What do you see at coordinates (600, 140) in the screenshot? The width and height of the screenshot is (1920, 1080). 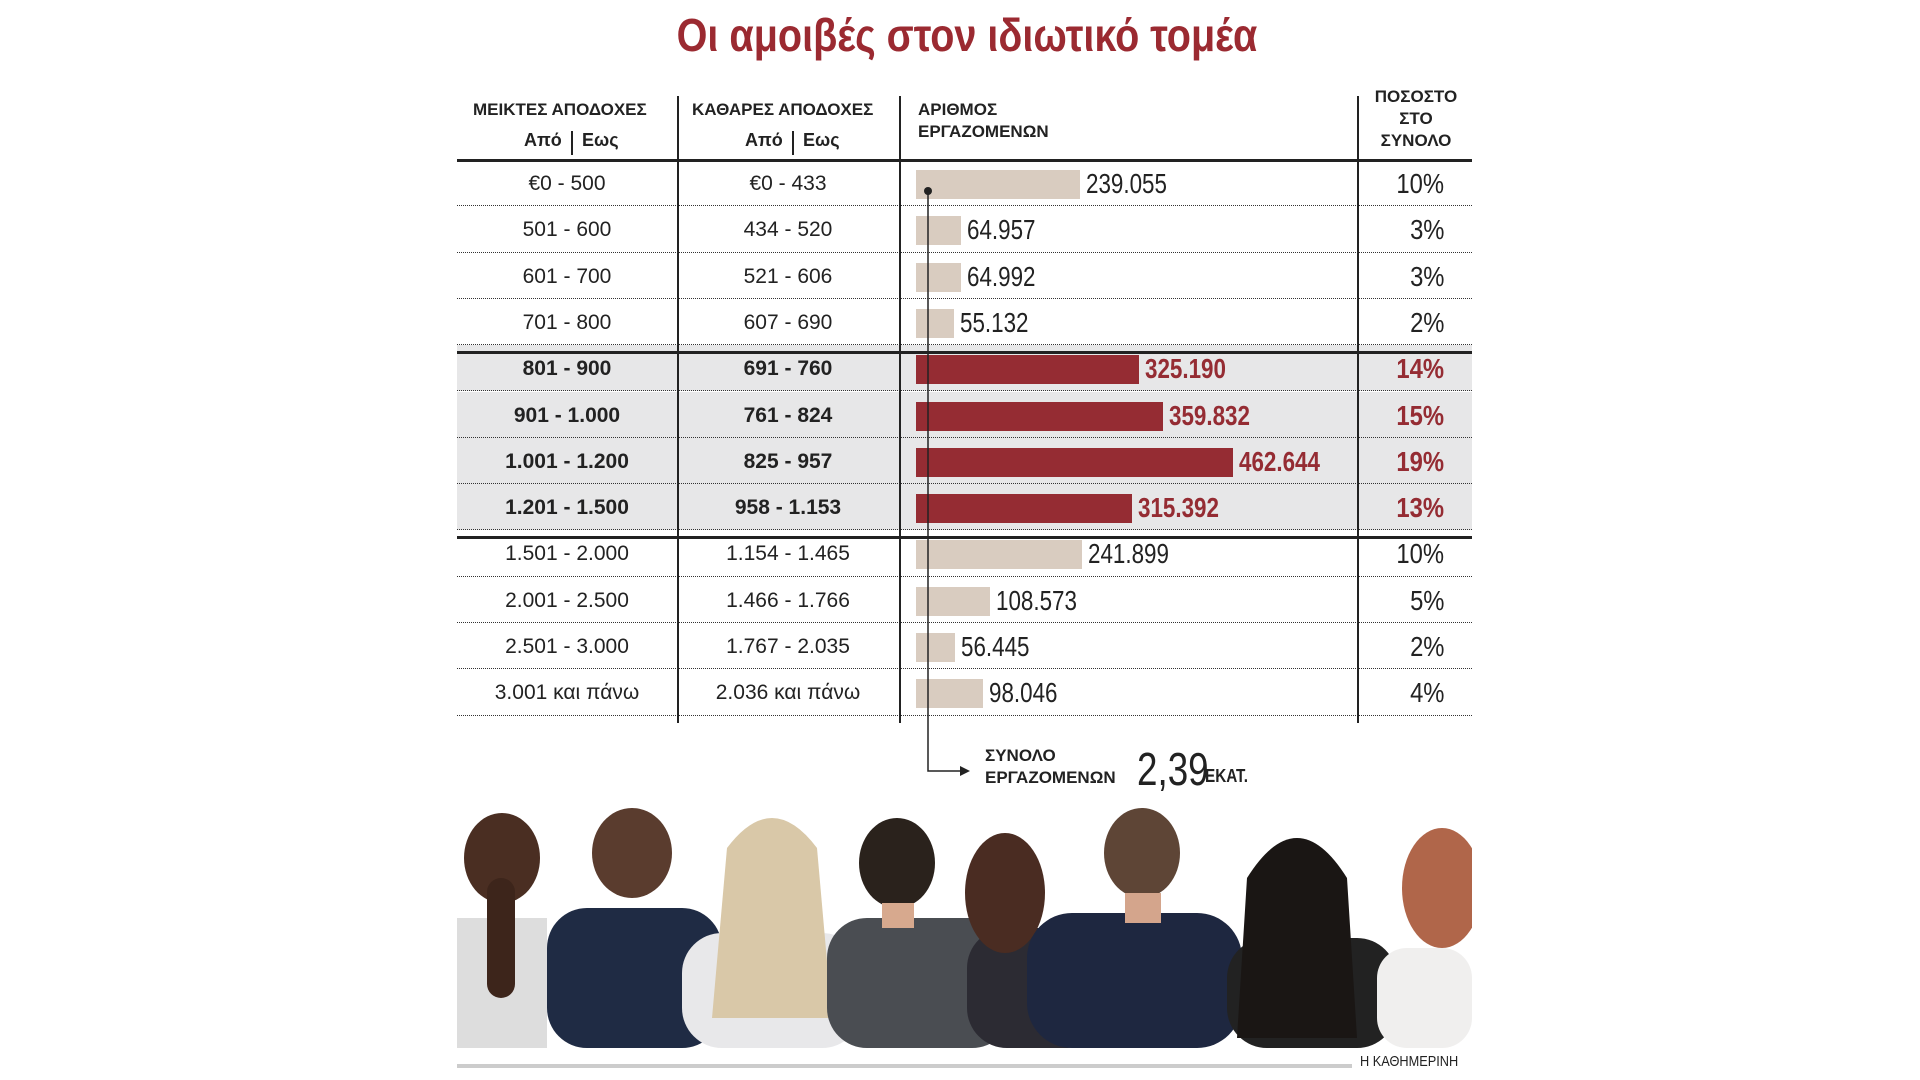 I see `header-gross-to: Εως` at bounding box center [600, 140].